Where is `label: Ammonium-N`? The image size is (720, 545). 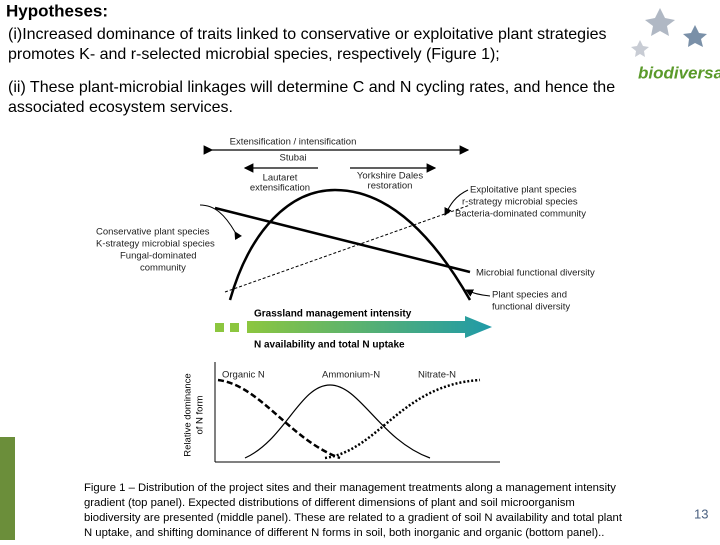 label: Ammonium-N is located at coordinates (351, 375).